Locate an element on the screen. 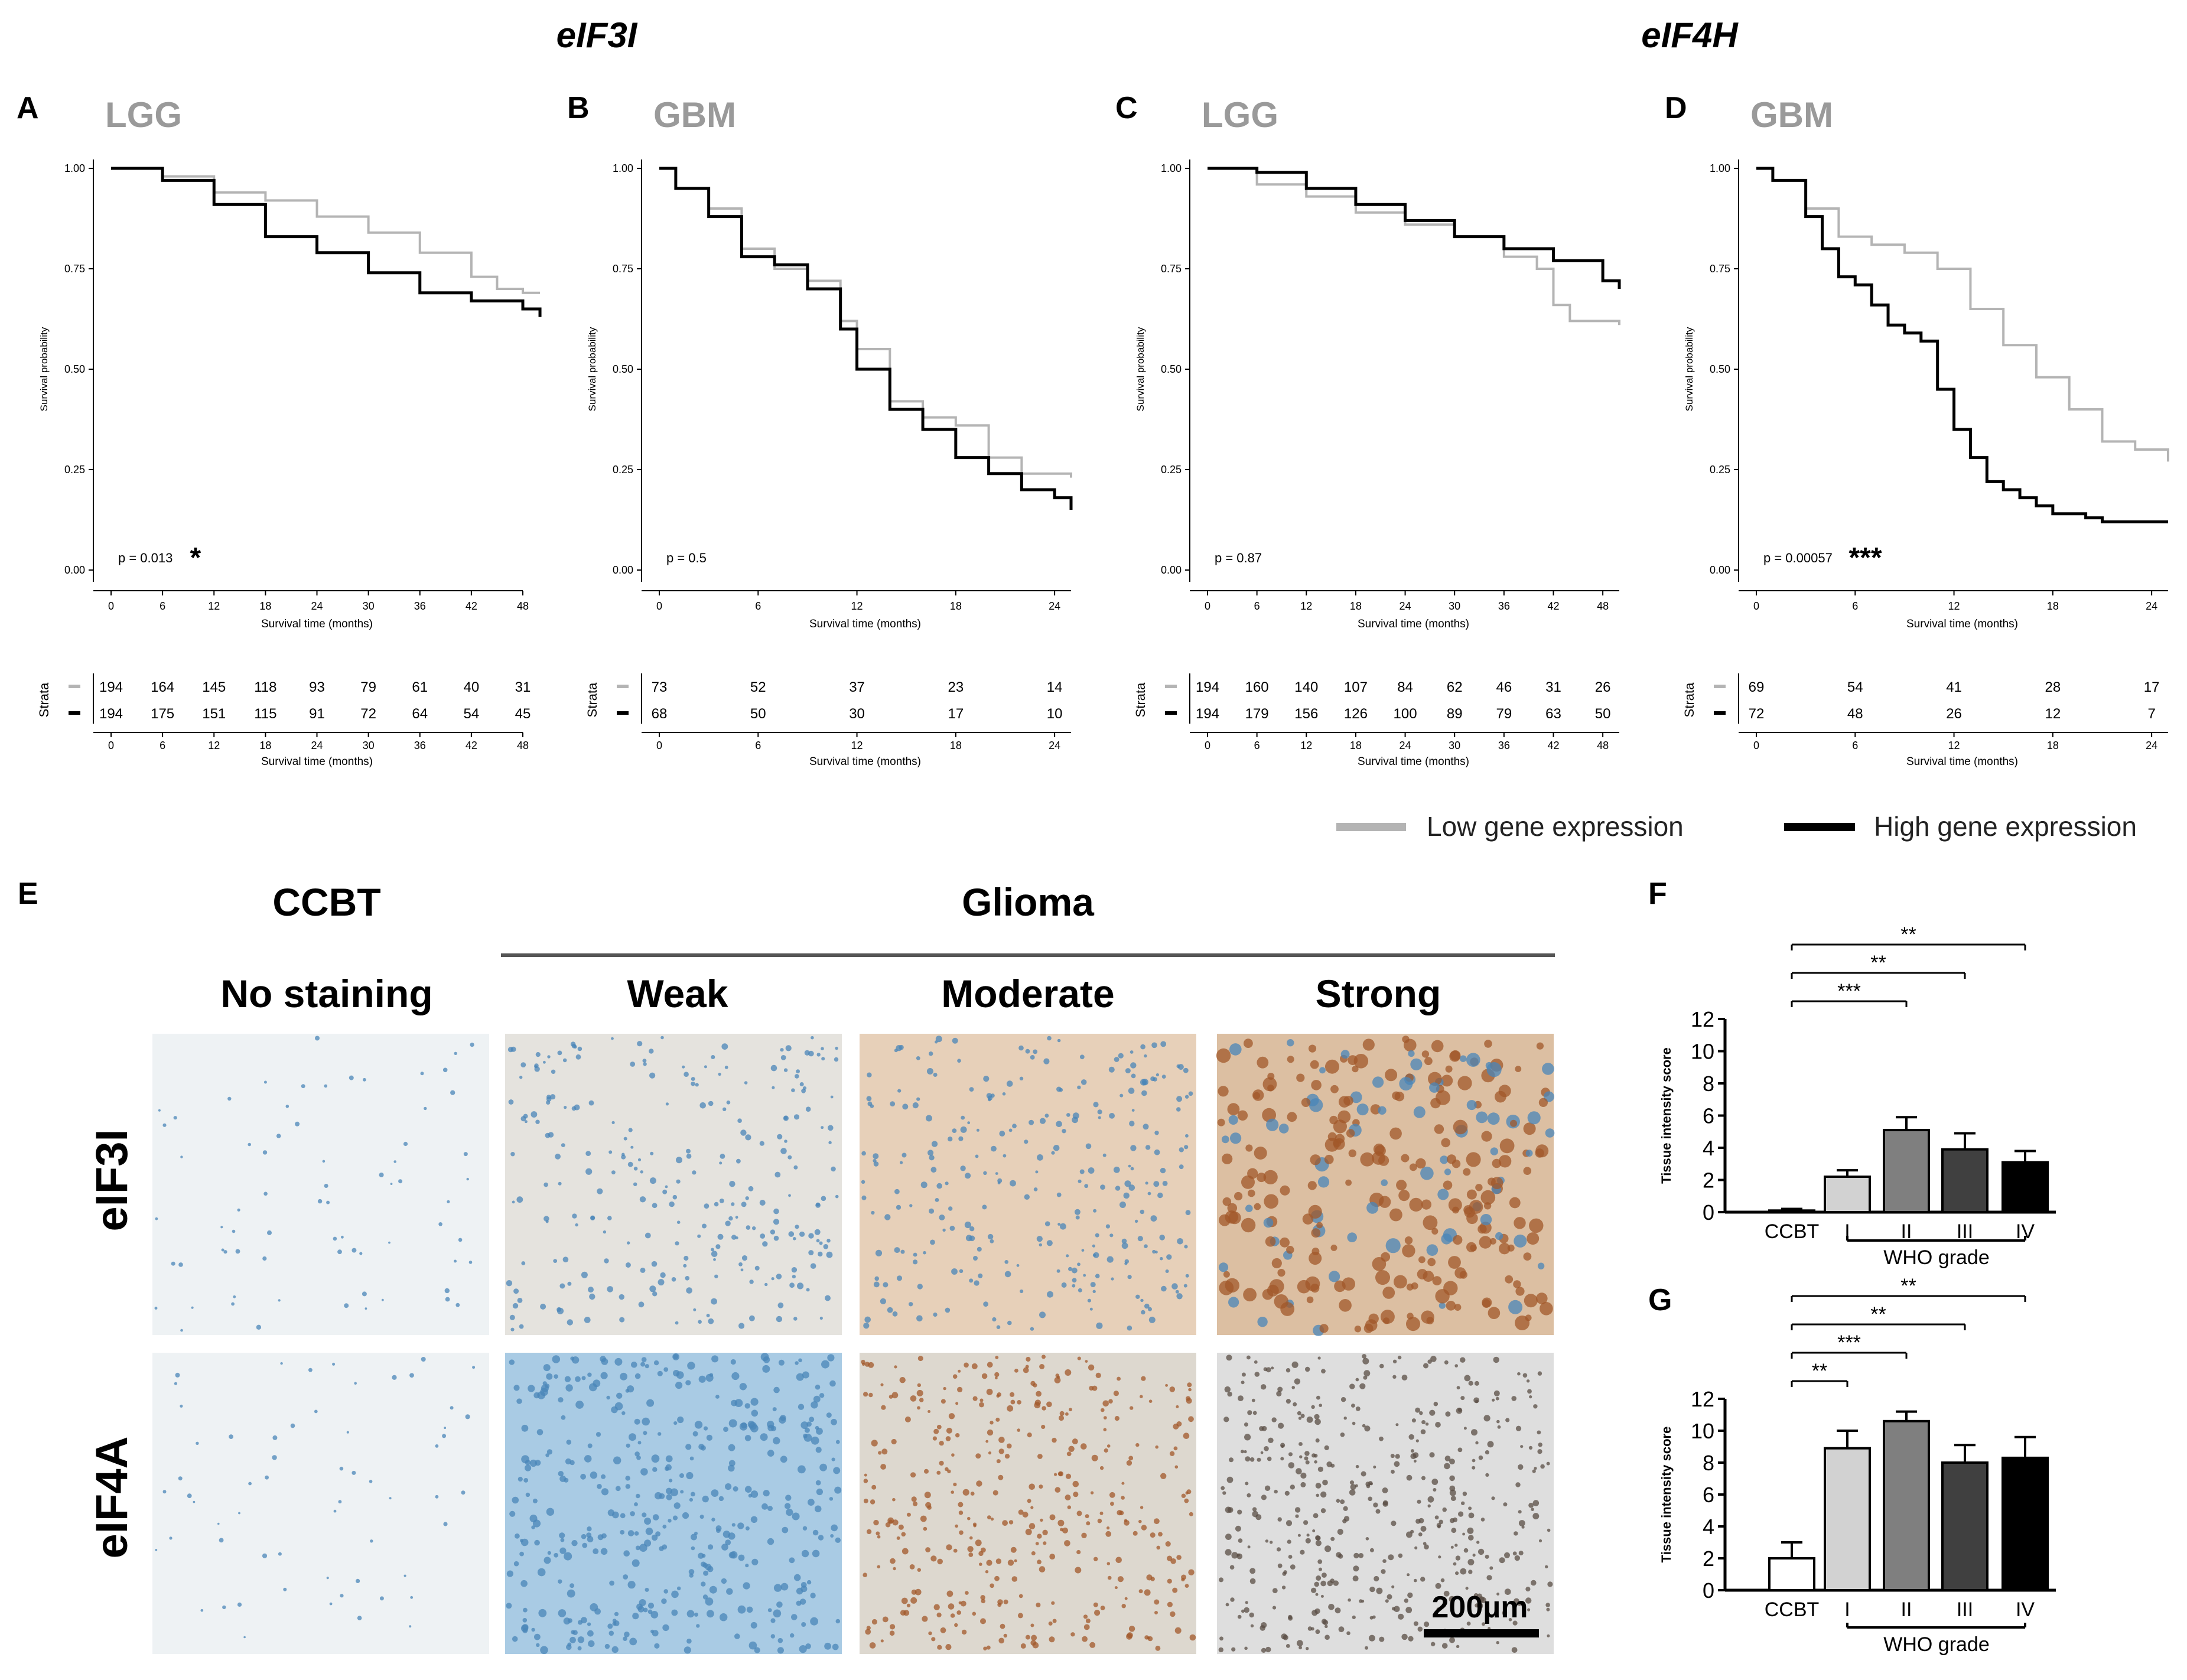 Image resolution: width=2187 pixels, height=1680 pixels. risk-low-count: 84 is located at coordinates (1405, 687).